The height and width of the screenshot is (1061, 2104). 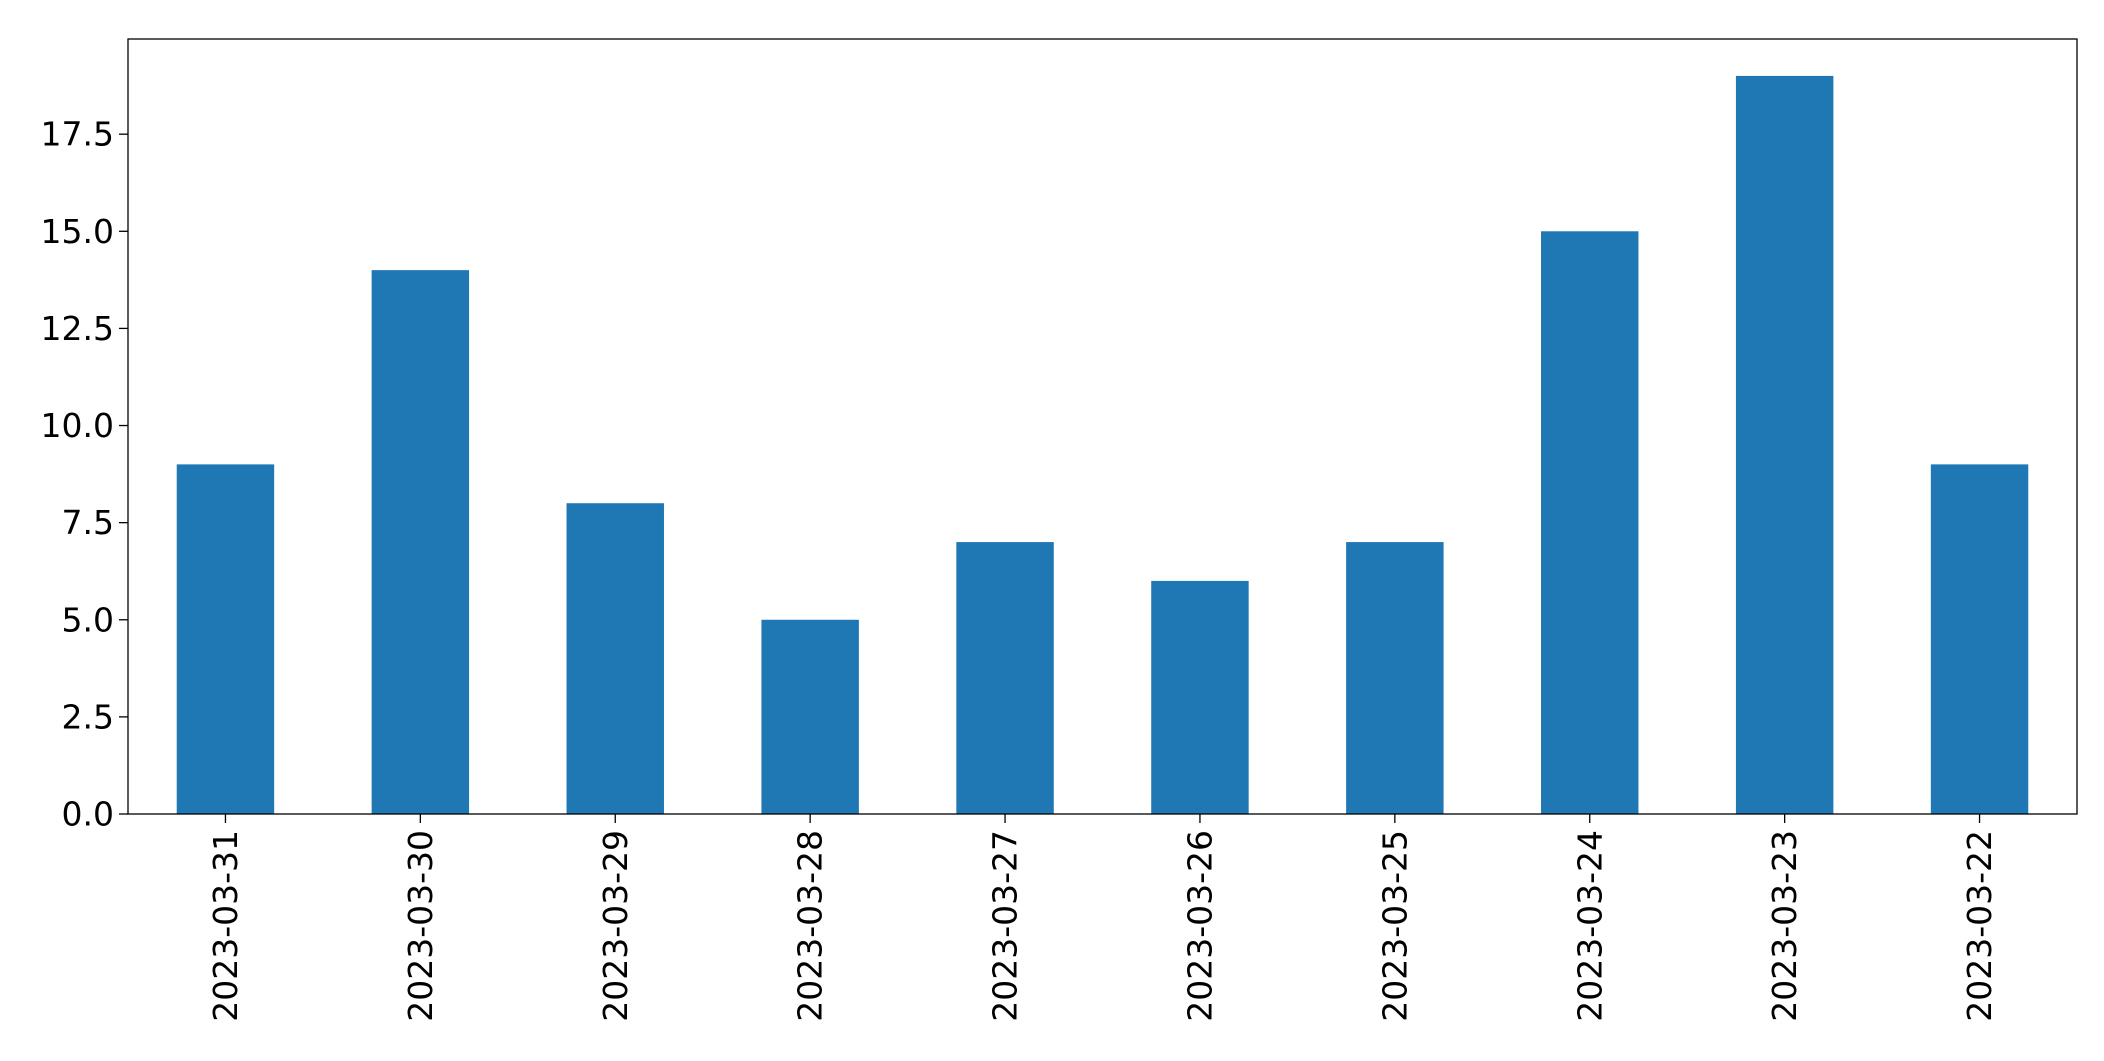 What do you see at coordinates (810, 926) in the screenshot?
I see `x-tick-label: 2023-03-28` at bounding box center [810, 926].